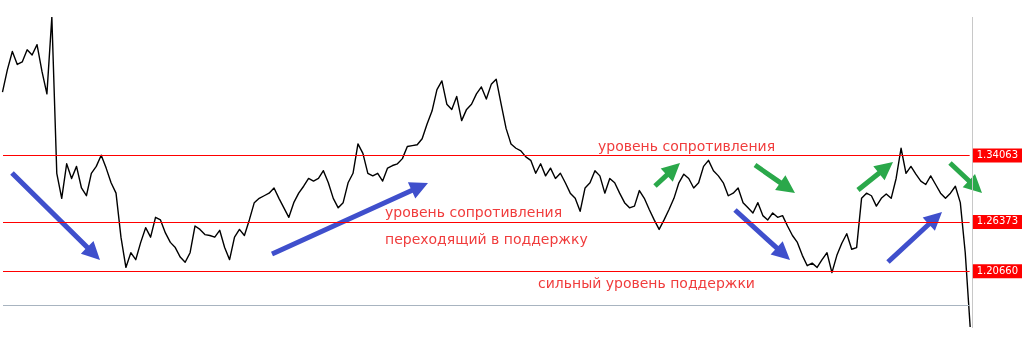  What do you see at coordinates (486, 239) in the screenshot?
I see `annotation: переходящий в поддержку` at bounding box center [486, 239].